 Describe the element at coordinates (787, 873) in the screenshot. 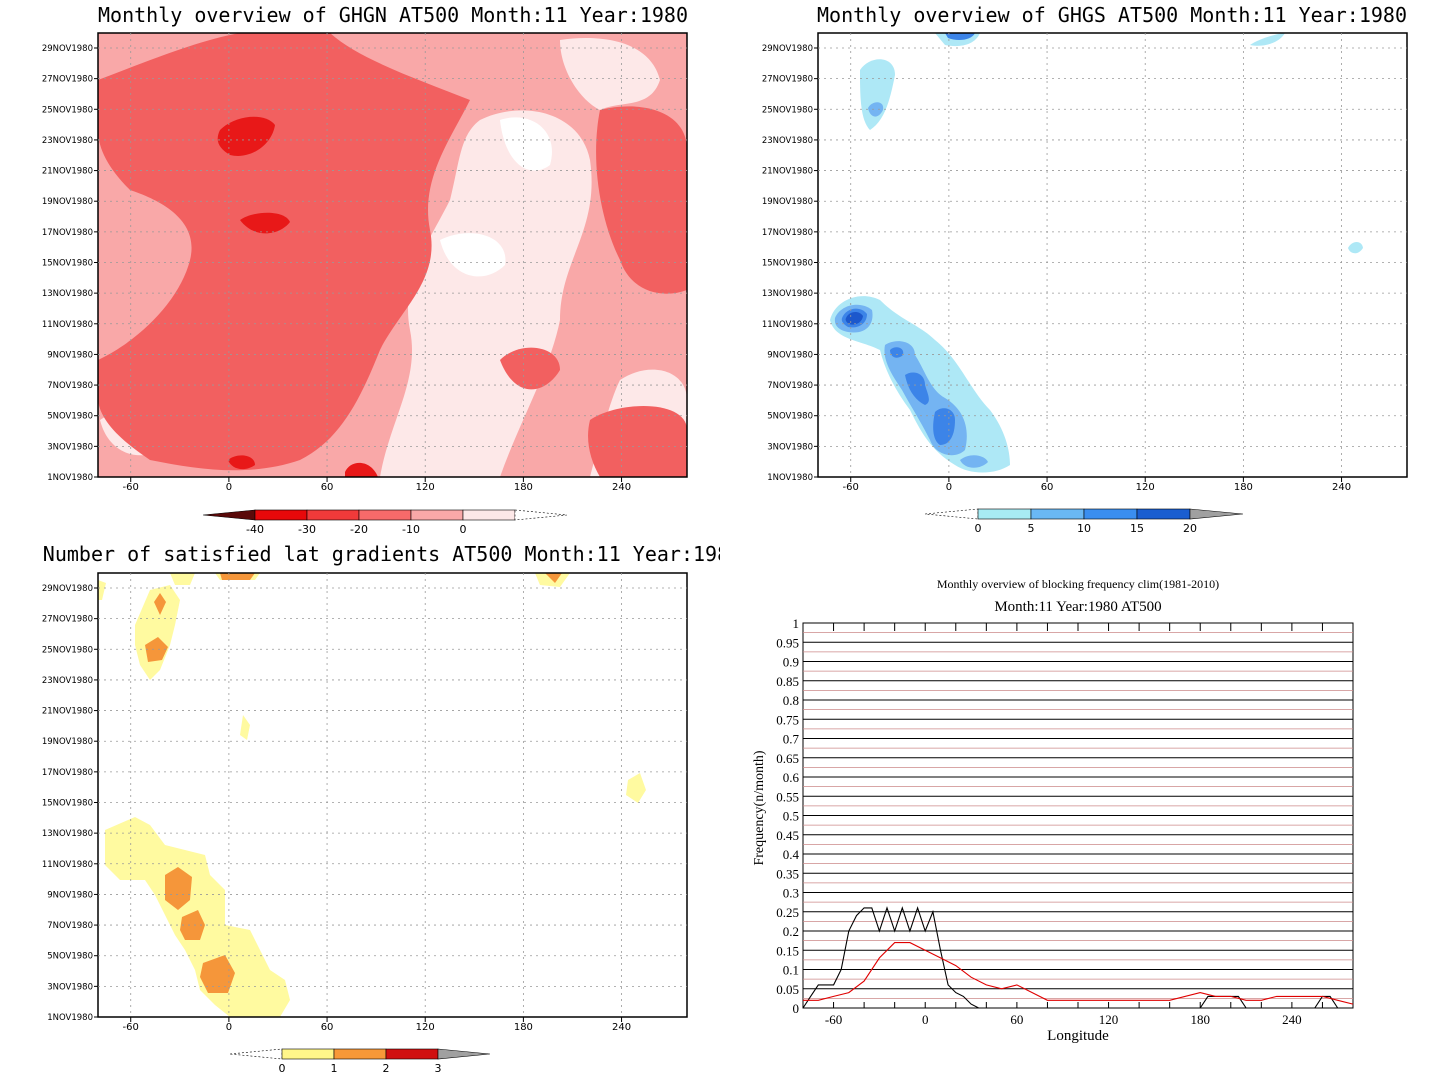

I see `y-tick-label: 0.35` at that location.